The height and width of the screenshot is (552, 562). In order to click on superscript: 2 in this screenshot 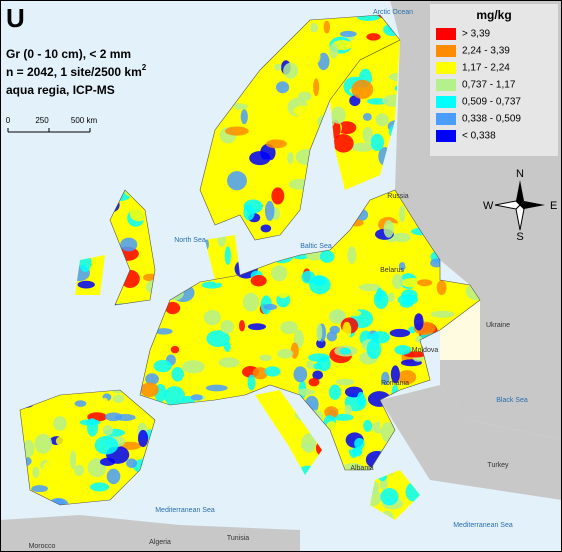, I will do `click(144, 67)`.